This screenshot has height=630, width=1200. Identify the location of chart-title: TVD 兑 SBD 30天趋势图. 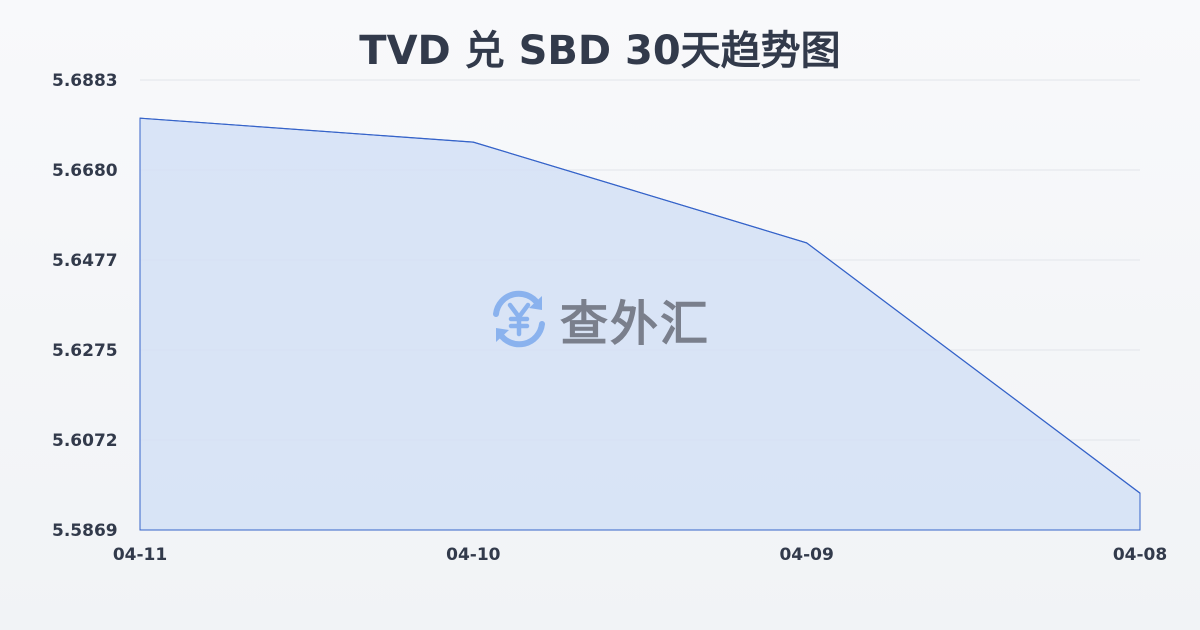
(600, 51).